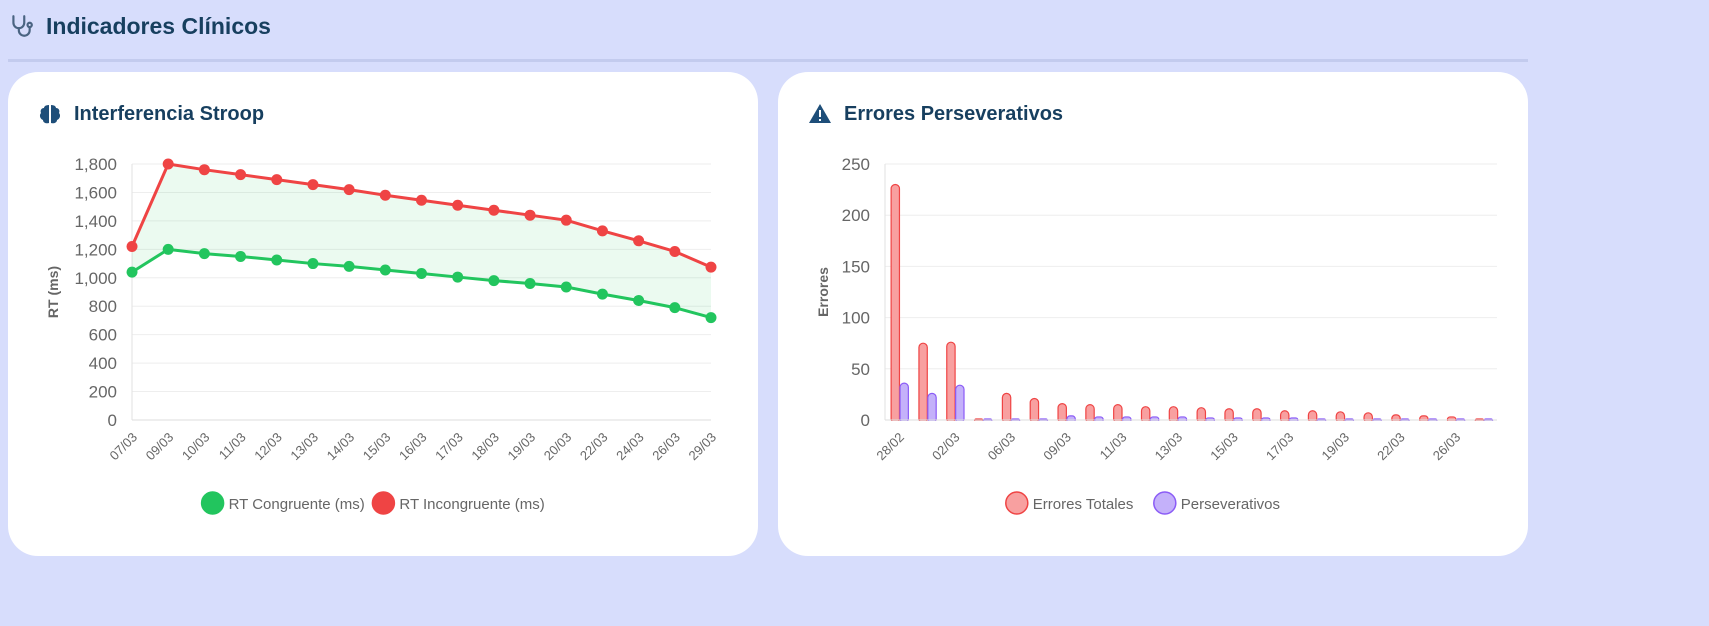 The width and height of the screenshot is (1709, 626). I want to click on x-tick-label: 20/03, so click(558, 447).